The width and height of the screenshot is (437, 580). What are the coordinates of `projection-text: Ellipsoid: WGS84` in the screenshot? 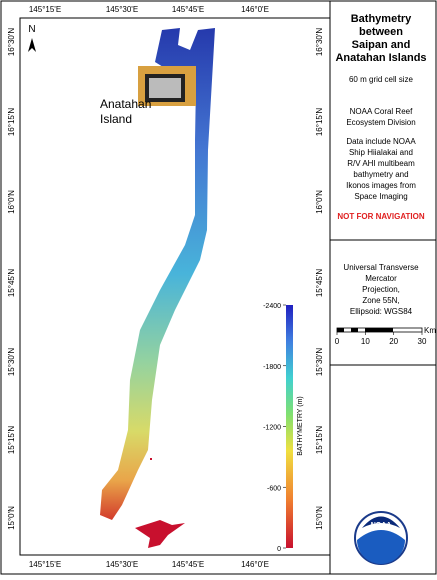 It's located at (381, 311).